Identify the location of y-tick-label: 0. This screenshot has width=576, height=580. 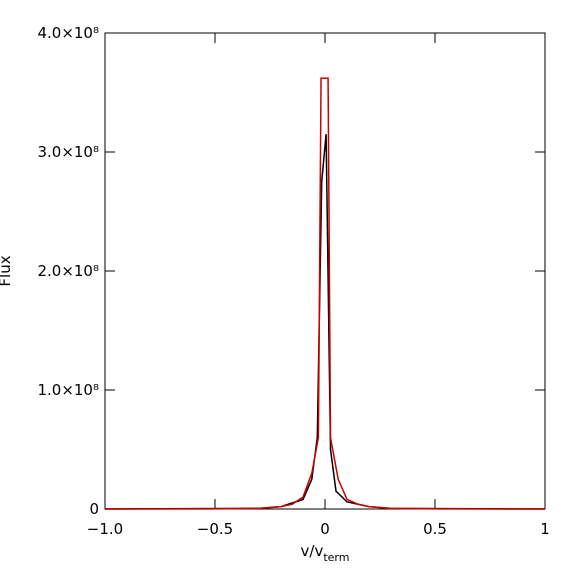
(94, 509).